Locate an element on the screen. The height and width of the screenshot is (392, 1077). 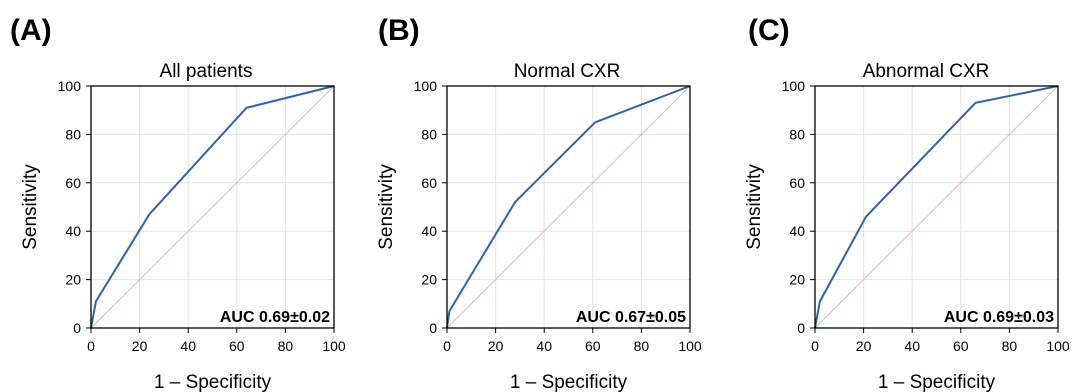
panel-title: Abnormal CXR is located at coordinates (926, 71).